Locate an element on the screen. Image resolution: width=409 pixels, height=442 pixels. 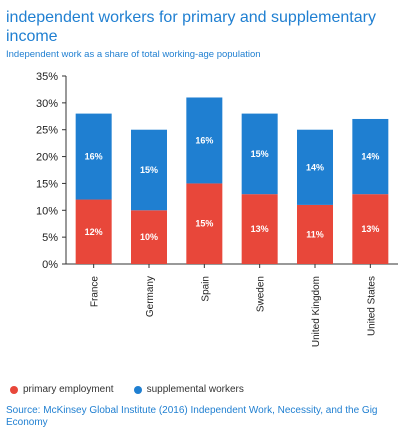
legend-item-primary: primary employment is located at coordinates (62, 389).